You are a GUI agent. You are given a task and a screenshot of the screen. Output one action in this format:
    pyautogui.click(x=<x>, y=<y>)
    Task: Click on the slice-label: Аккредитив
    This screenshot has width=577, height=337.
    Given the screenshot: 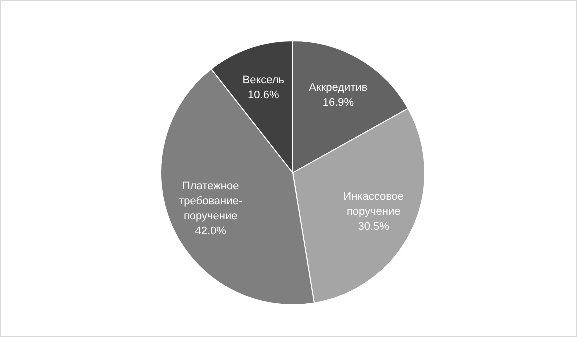 What is the action you would take?
    pyautogui.click(x=338, y=88)
    